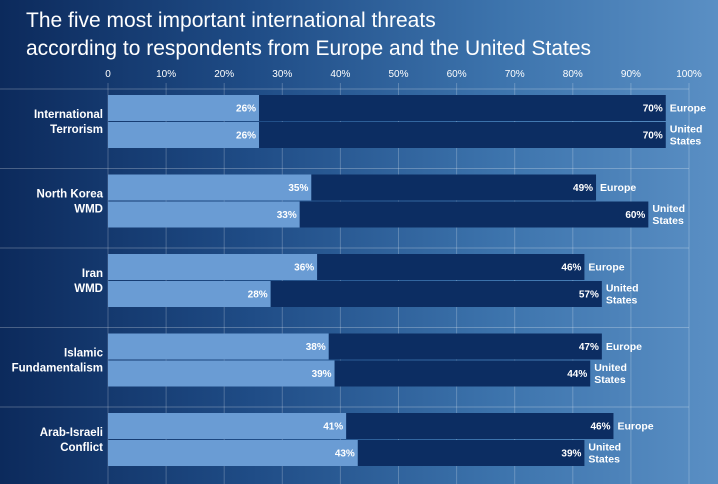 The height and width of the screenshot is (484, 718). What do you see at coordinates (316, 347) in the screenshot?
I see `data-label: 38%` at bounding box center [316, 347].